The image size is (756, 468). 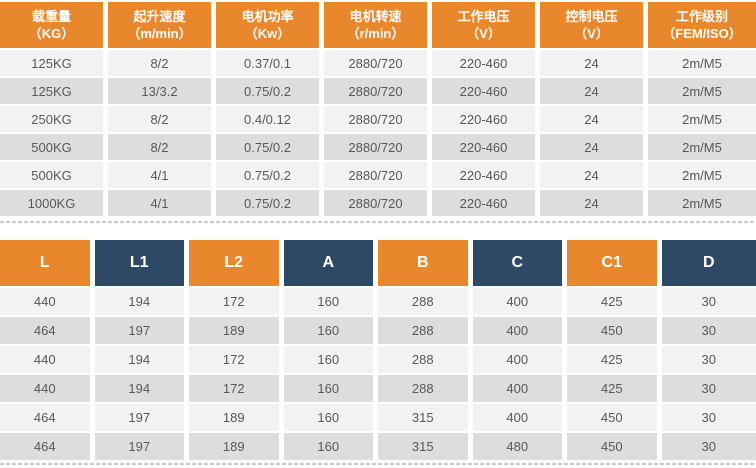 I want to click on dim-column-header: A, so click(x=330, y=263).